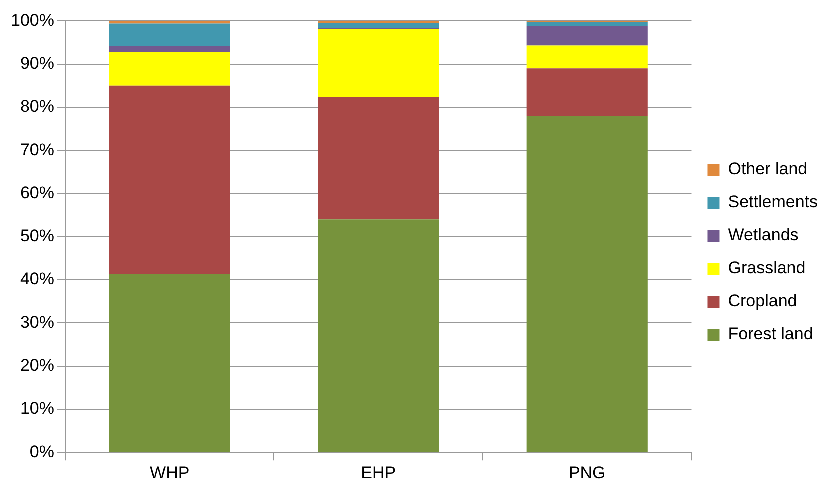  Describe the element at coordinates (37, 192) in the screenshot. I see `y-tick-label: 60%` at that location.